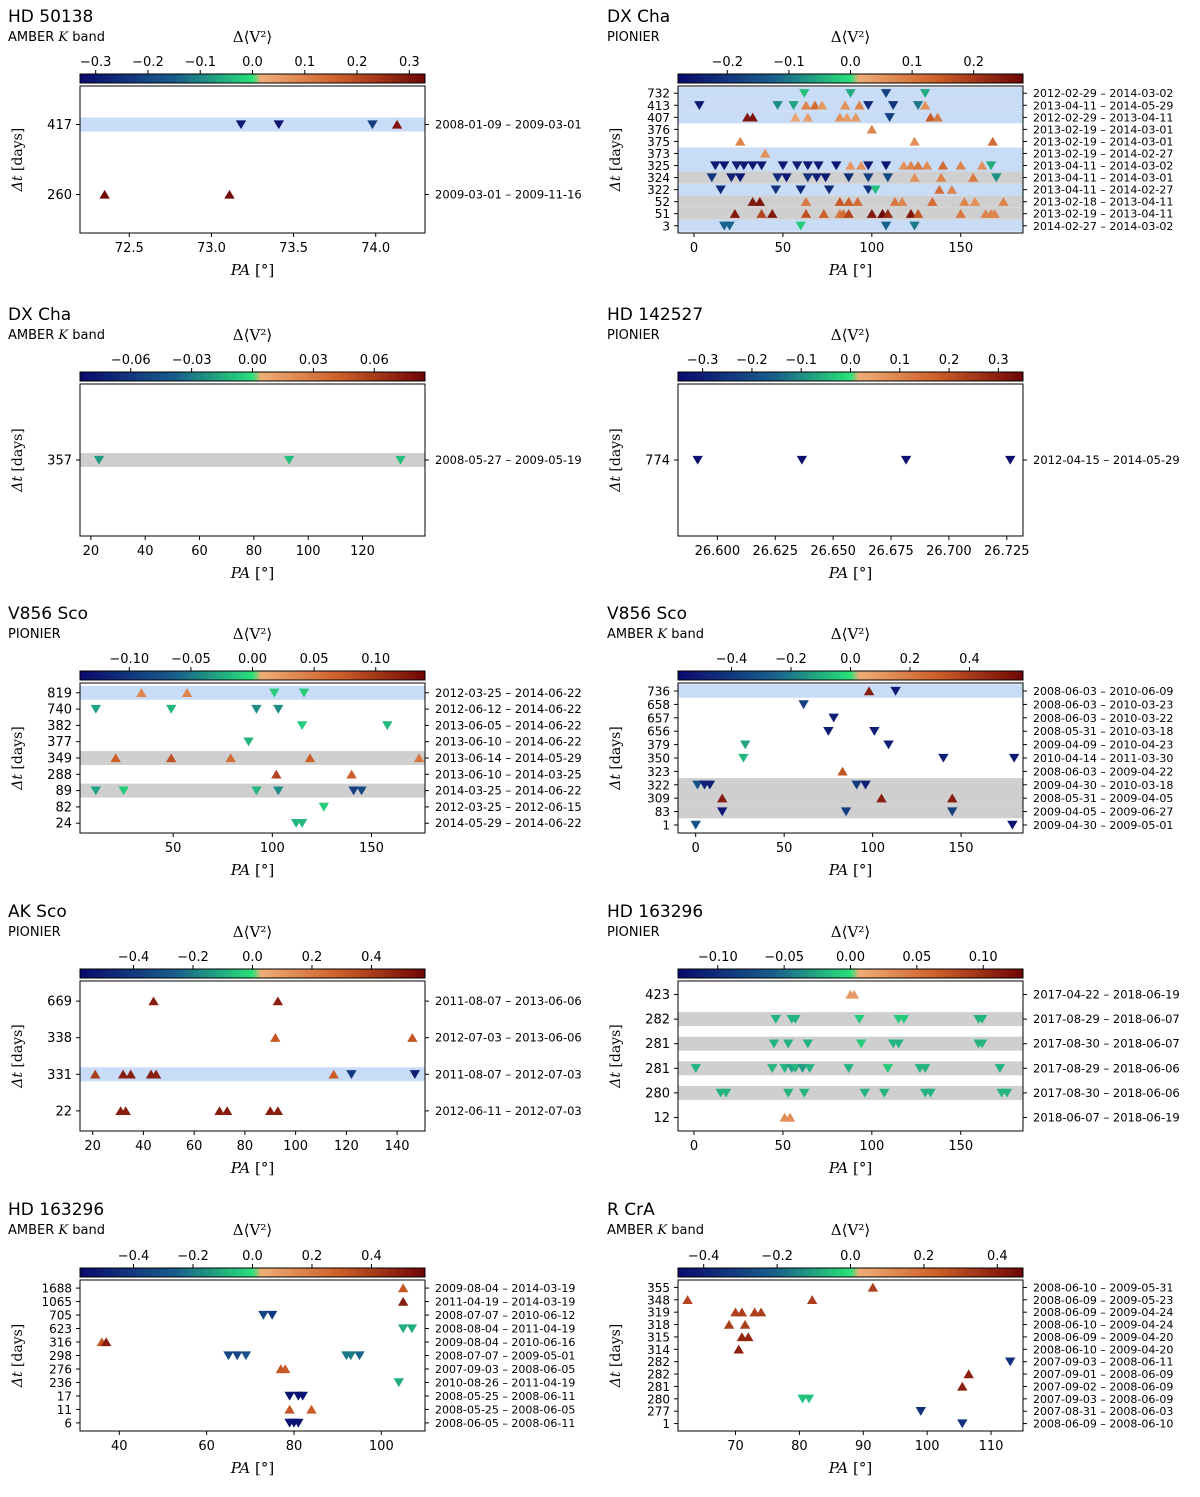 The image size is (1200, 1497). What do you see at coordinates (59, 1075) in the screenshot?
I see `y-tick-label: 331` at bounding box center [59, 1075].